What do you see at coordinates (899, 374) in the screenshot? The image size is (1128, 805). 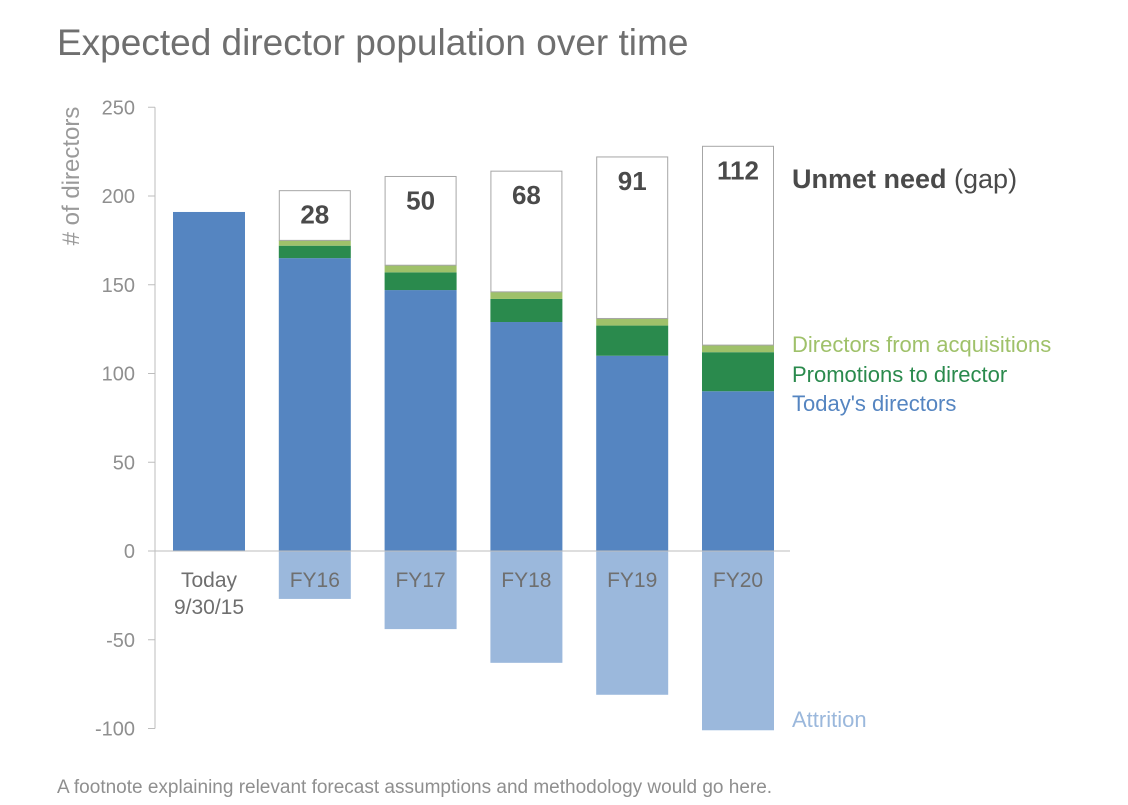 I see `legend-promotions: Promotions to director` at bounding box center [899, 374].